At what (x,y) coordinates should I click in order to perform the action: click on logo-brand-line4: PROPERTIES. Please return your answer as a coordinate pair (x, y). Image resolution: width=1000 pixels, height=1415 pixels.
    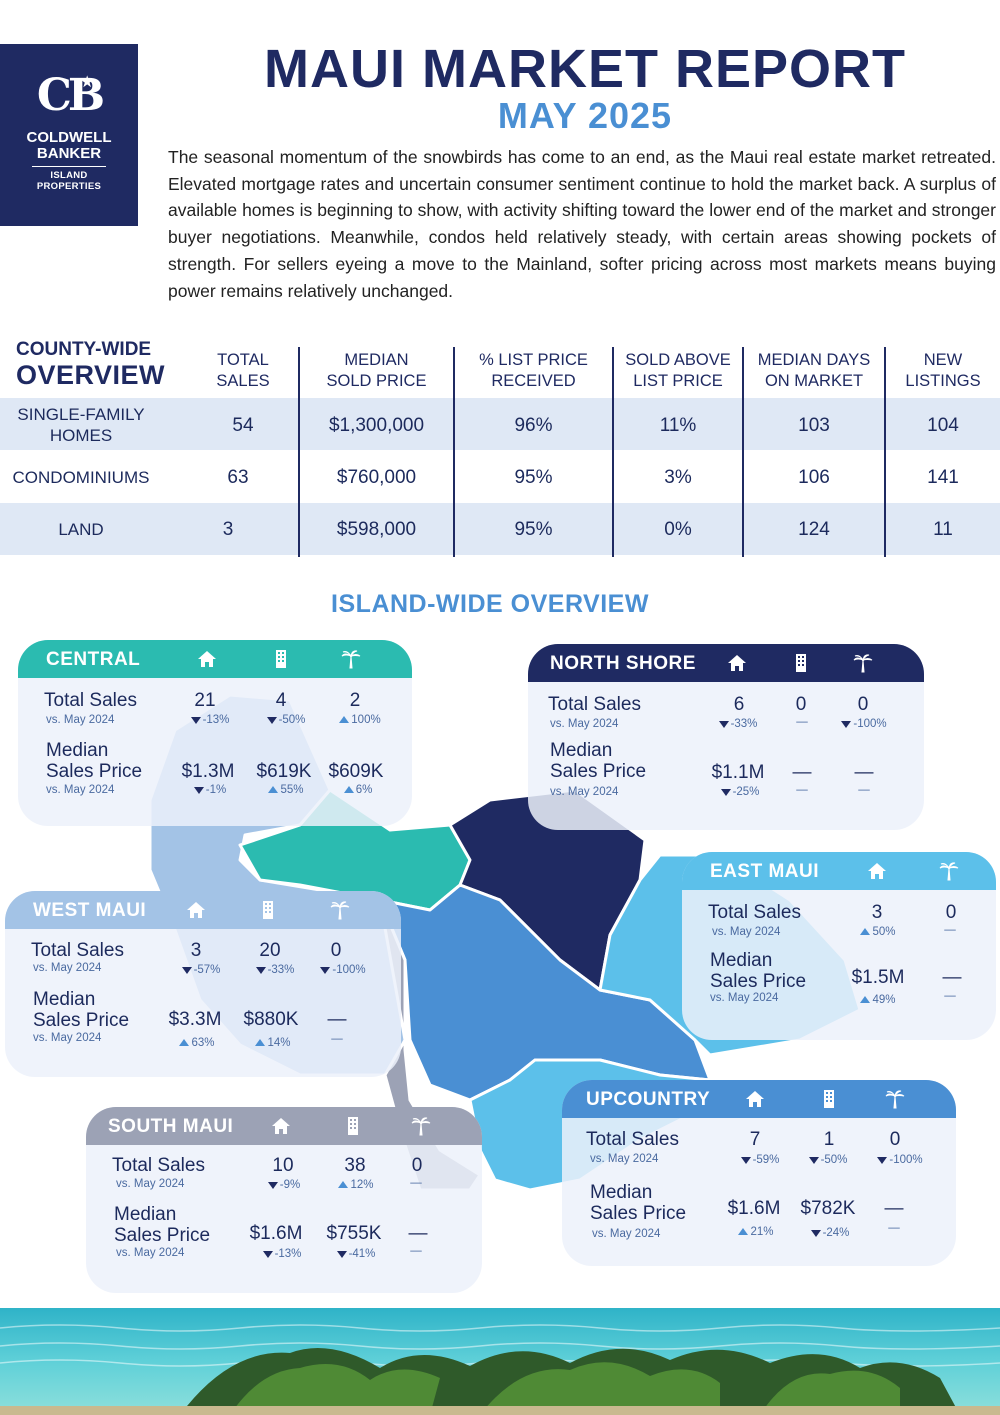
    Looking at the image, I should click on (69, 186).